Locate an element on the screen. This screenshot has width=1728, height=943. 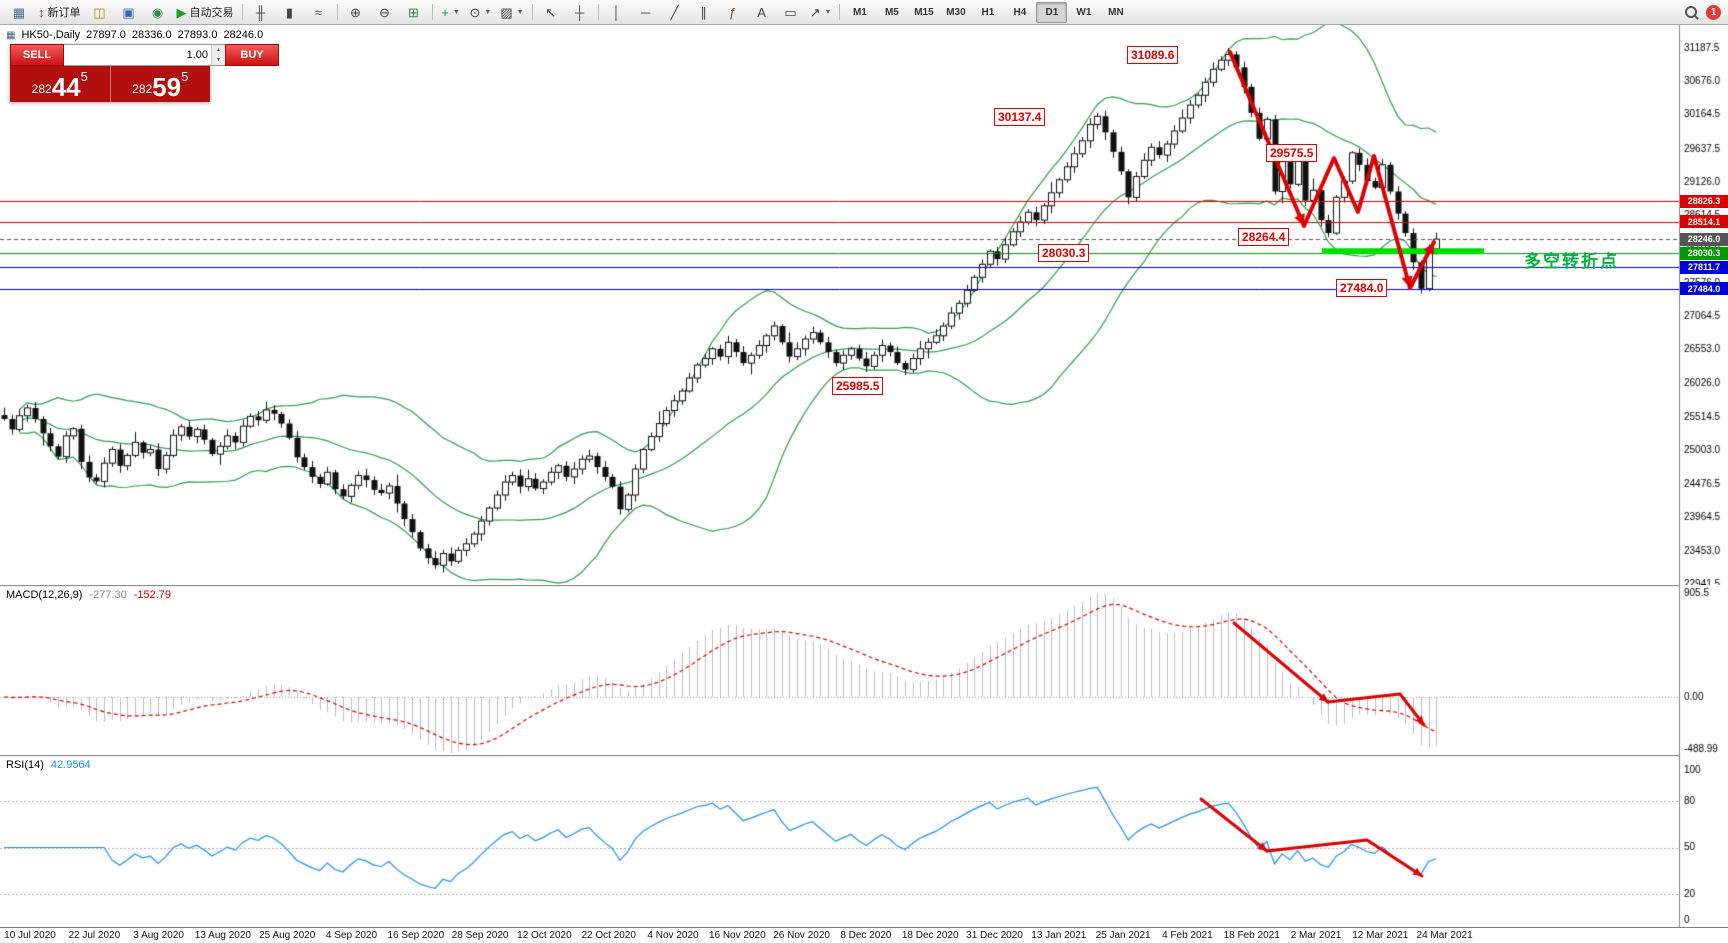
arrows-icon: ↗ ▼ is located at coordinates (821, 12).